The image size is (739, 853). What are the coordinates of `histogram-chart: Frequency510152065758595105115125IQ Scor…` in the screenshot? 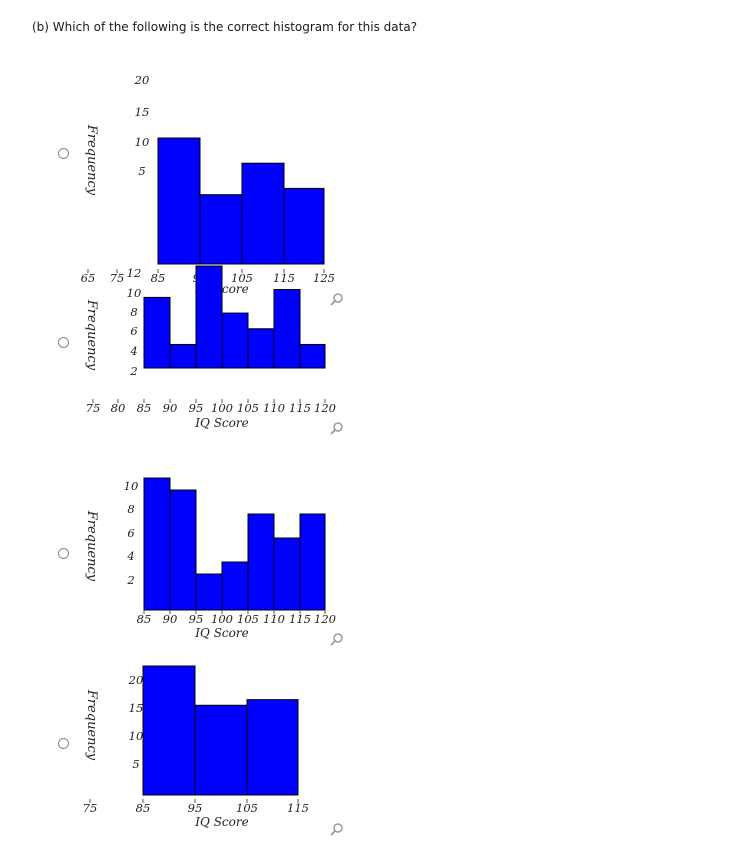 It's located at (212, 189).